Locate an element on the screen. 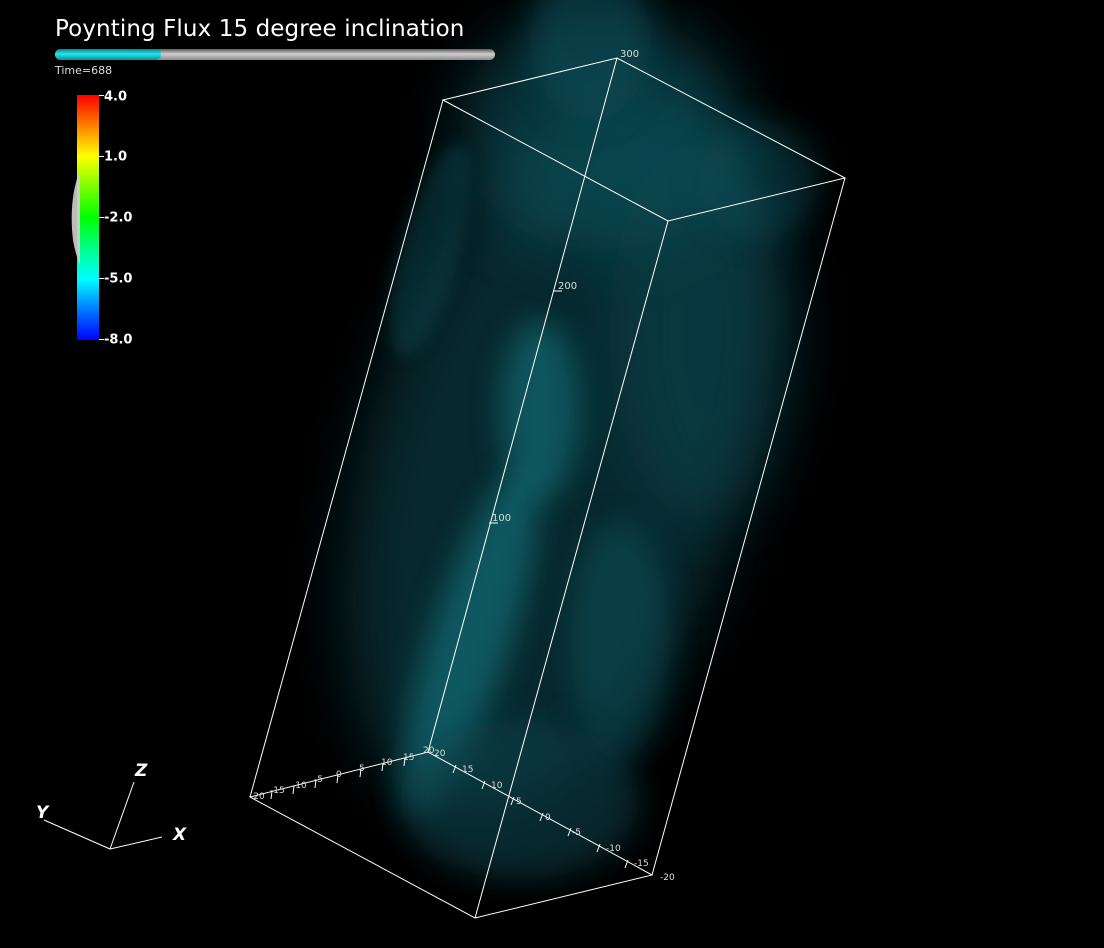 This screenshot has width=1104, height=948. plot-title: Poynting Flux 15 degree inclination is located at coordinates (260, 29).